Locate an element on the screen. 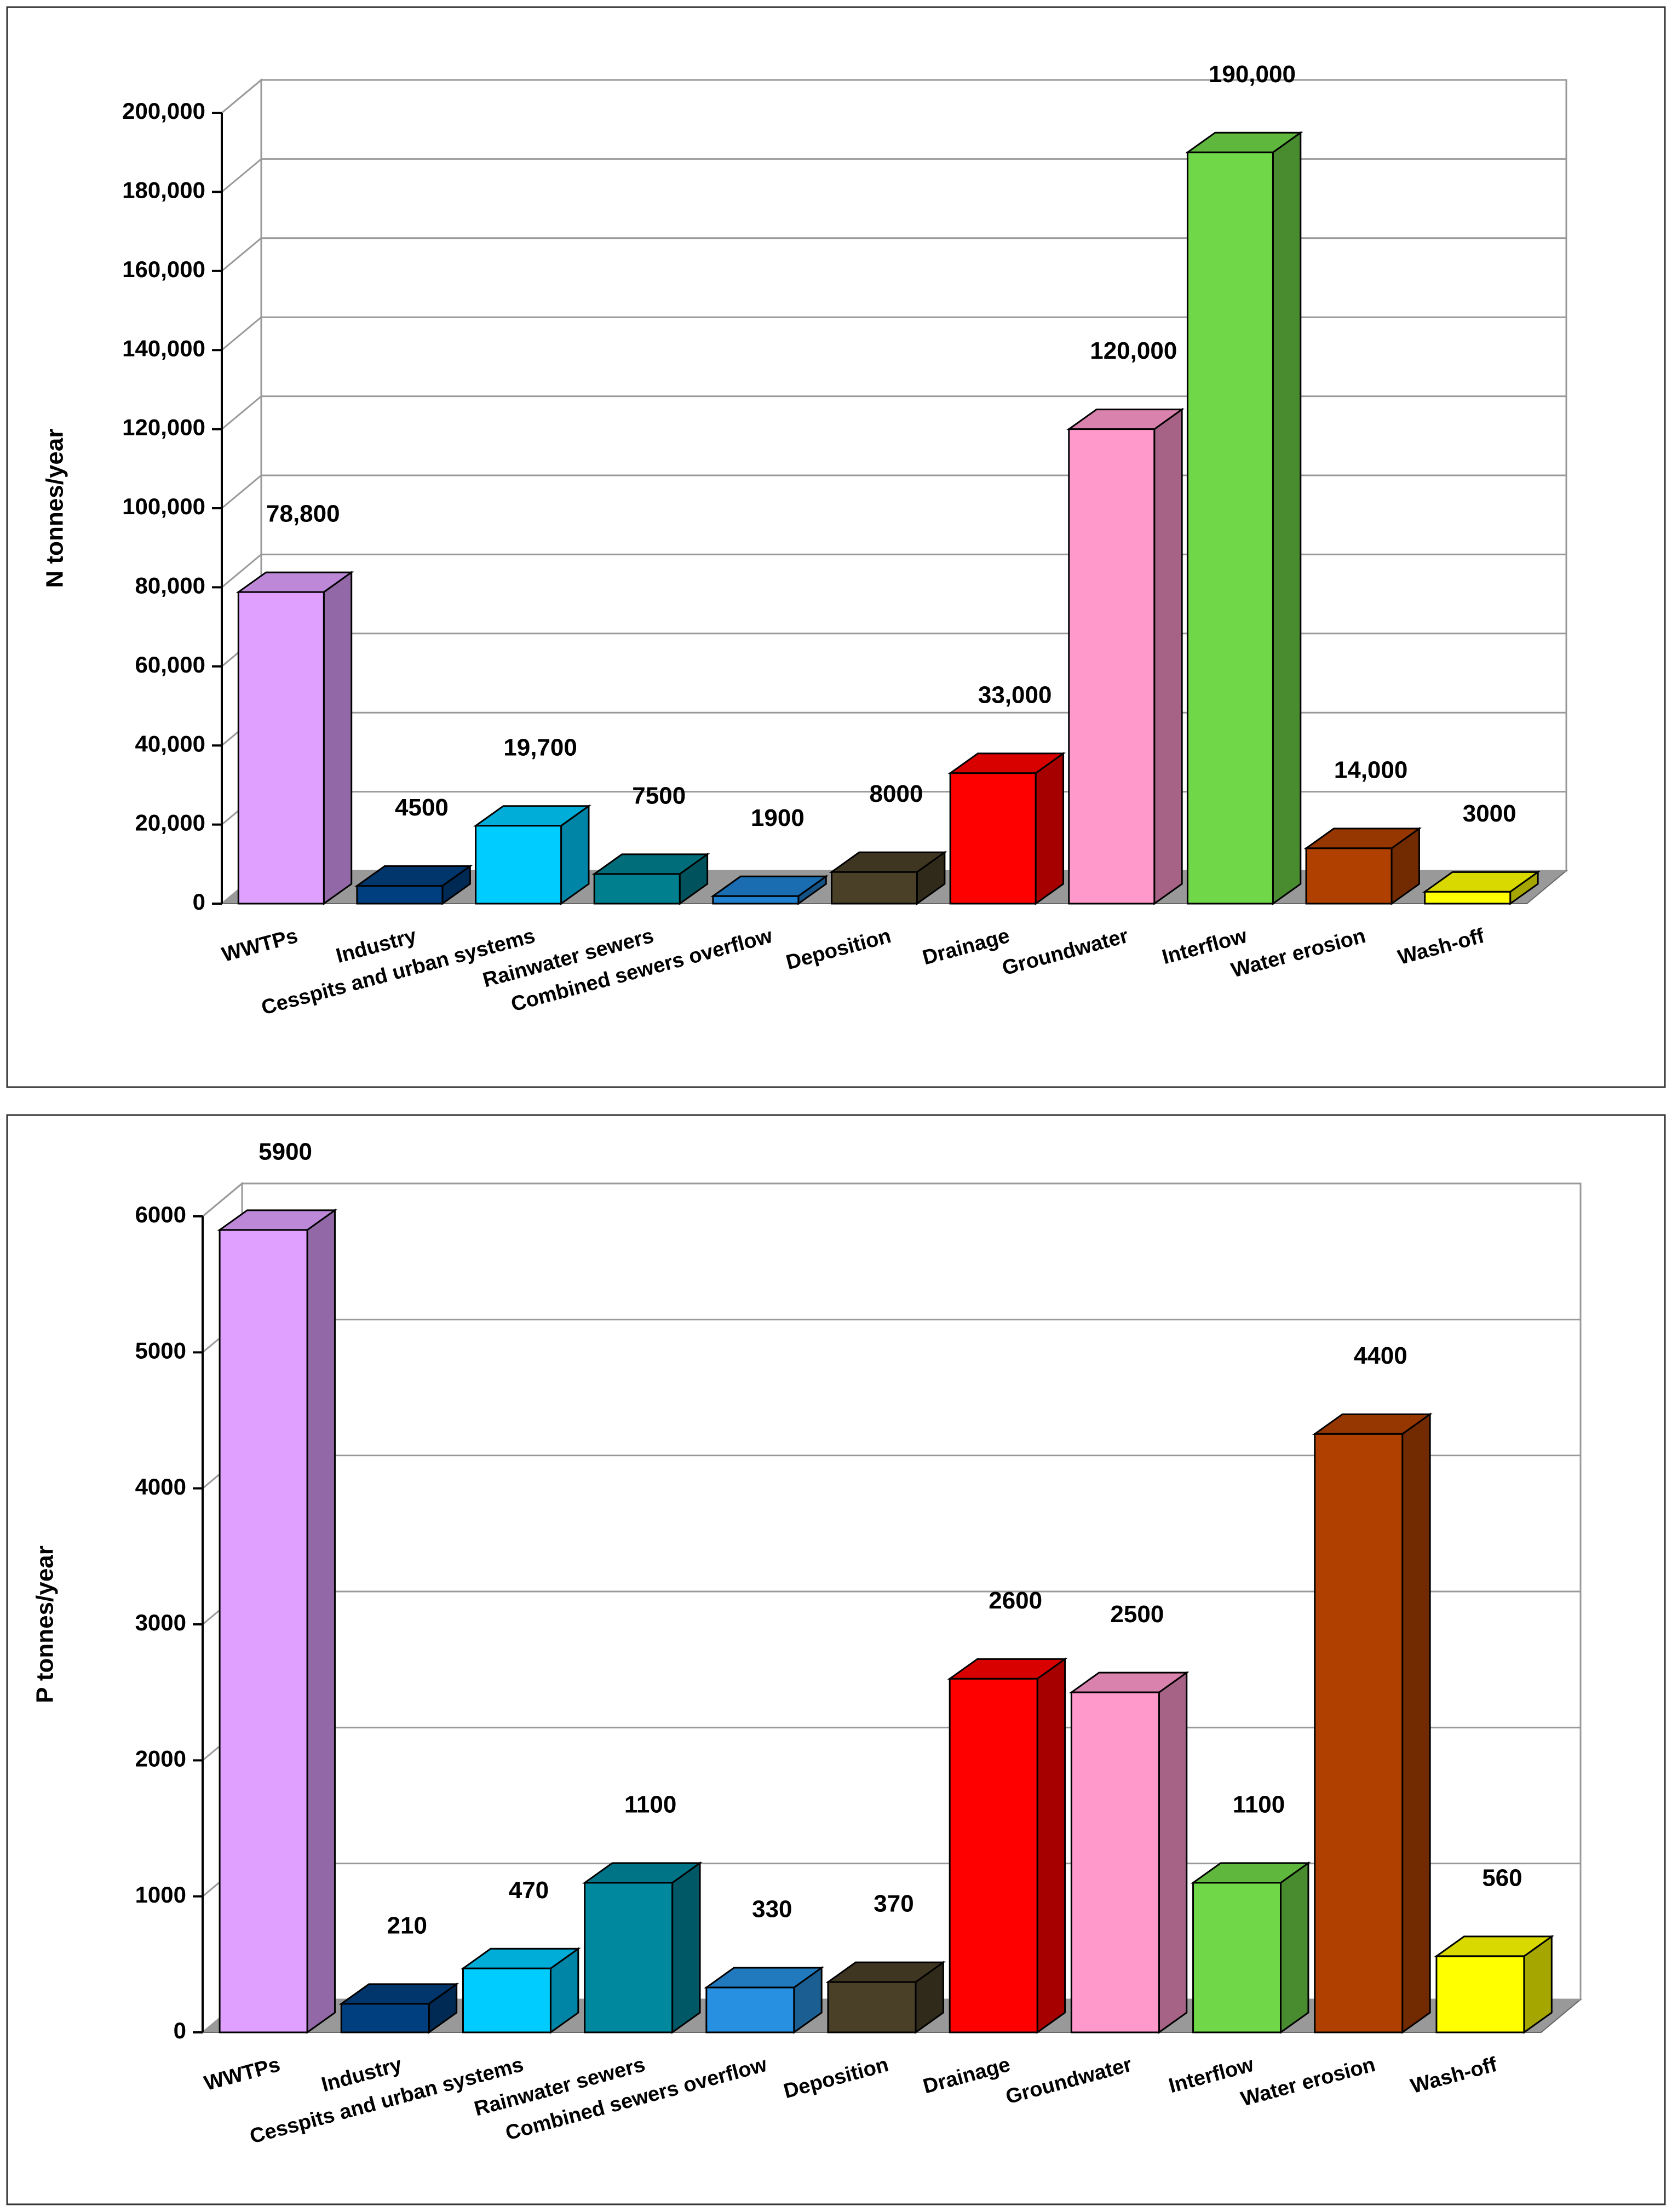  data-label: 370 is located at coordinates (893, 1904).